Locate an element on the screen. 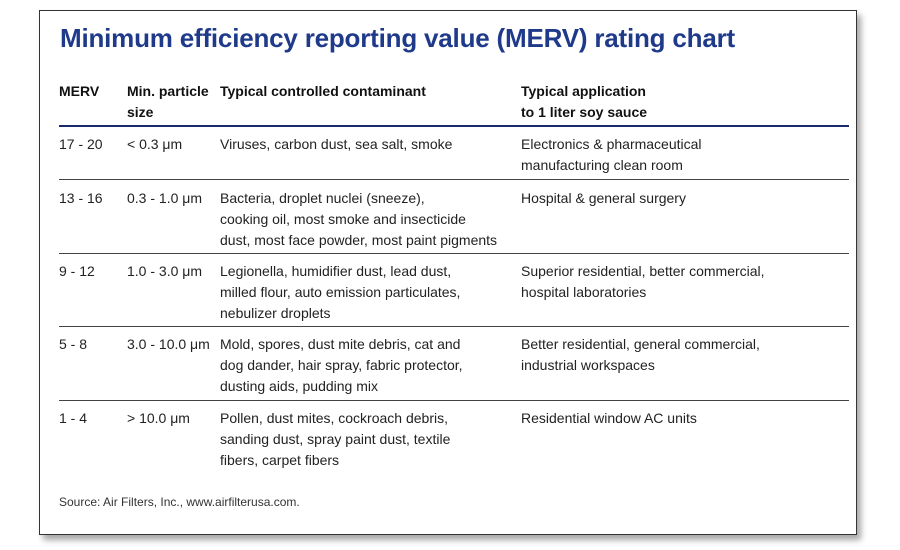  row-4-size: 3.0 - 10.0 μm is located at coordinates (168, 344).